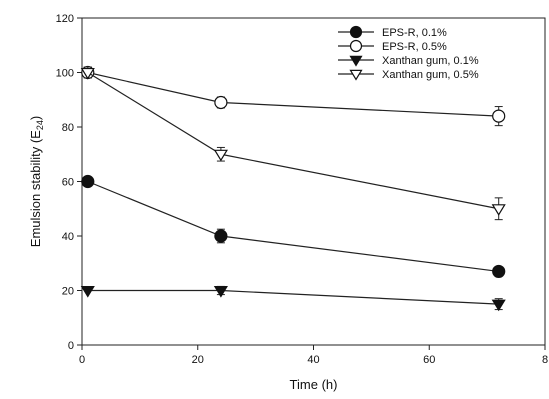 The width and height of the screenshot is (549, 399). What do you see at coordinates (68, 128) in the screenshot?
I see `y-tick-label: 80` at bounding box center [68, 128].